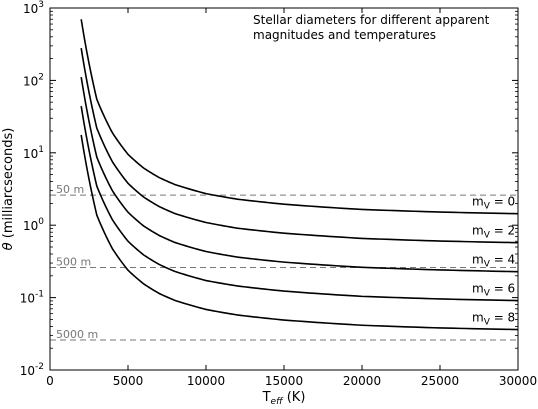 The width and height of the screenshot is (538, 409). What do you see at coordinates (33, 153) in the screenshot?
I see `y-tick-label: 10¹` at bounding box center [33, 153].